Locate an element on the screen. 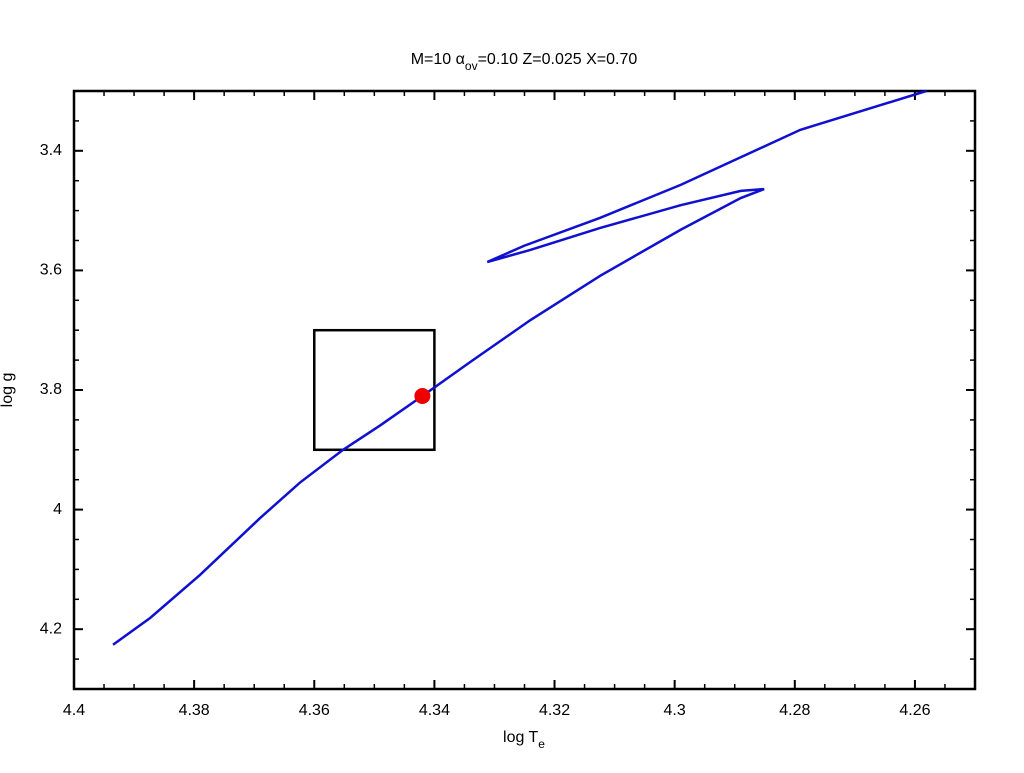 The width and height of the screenshot is (1024, 773). x-tick-label: 4.4 is located at coordinates (74, 710).